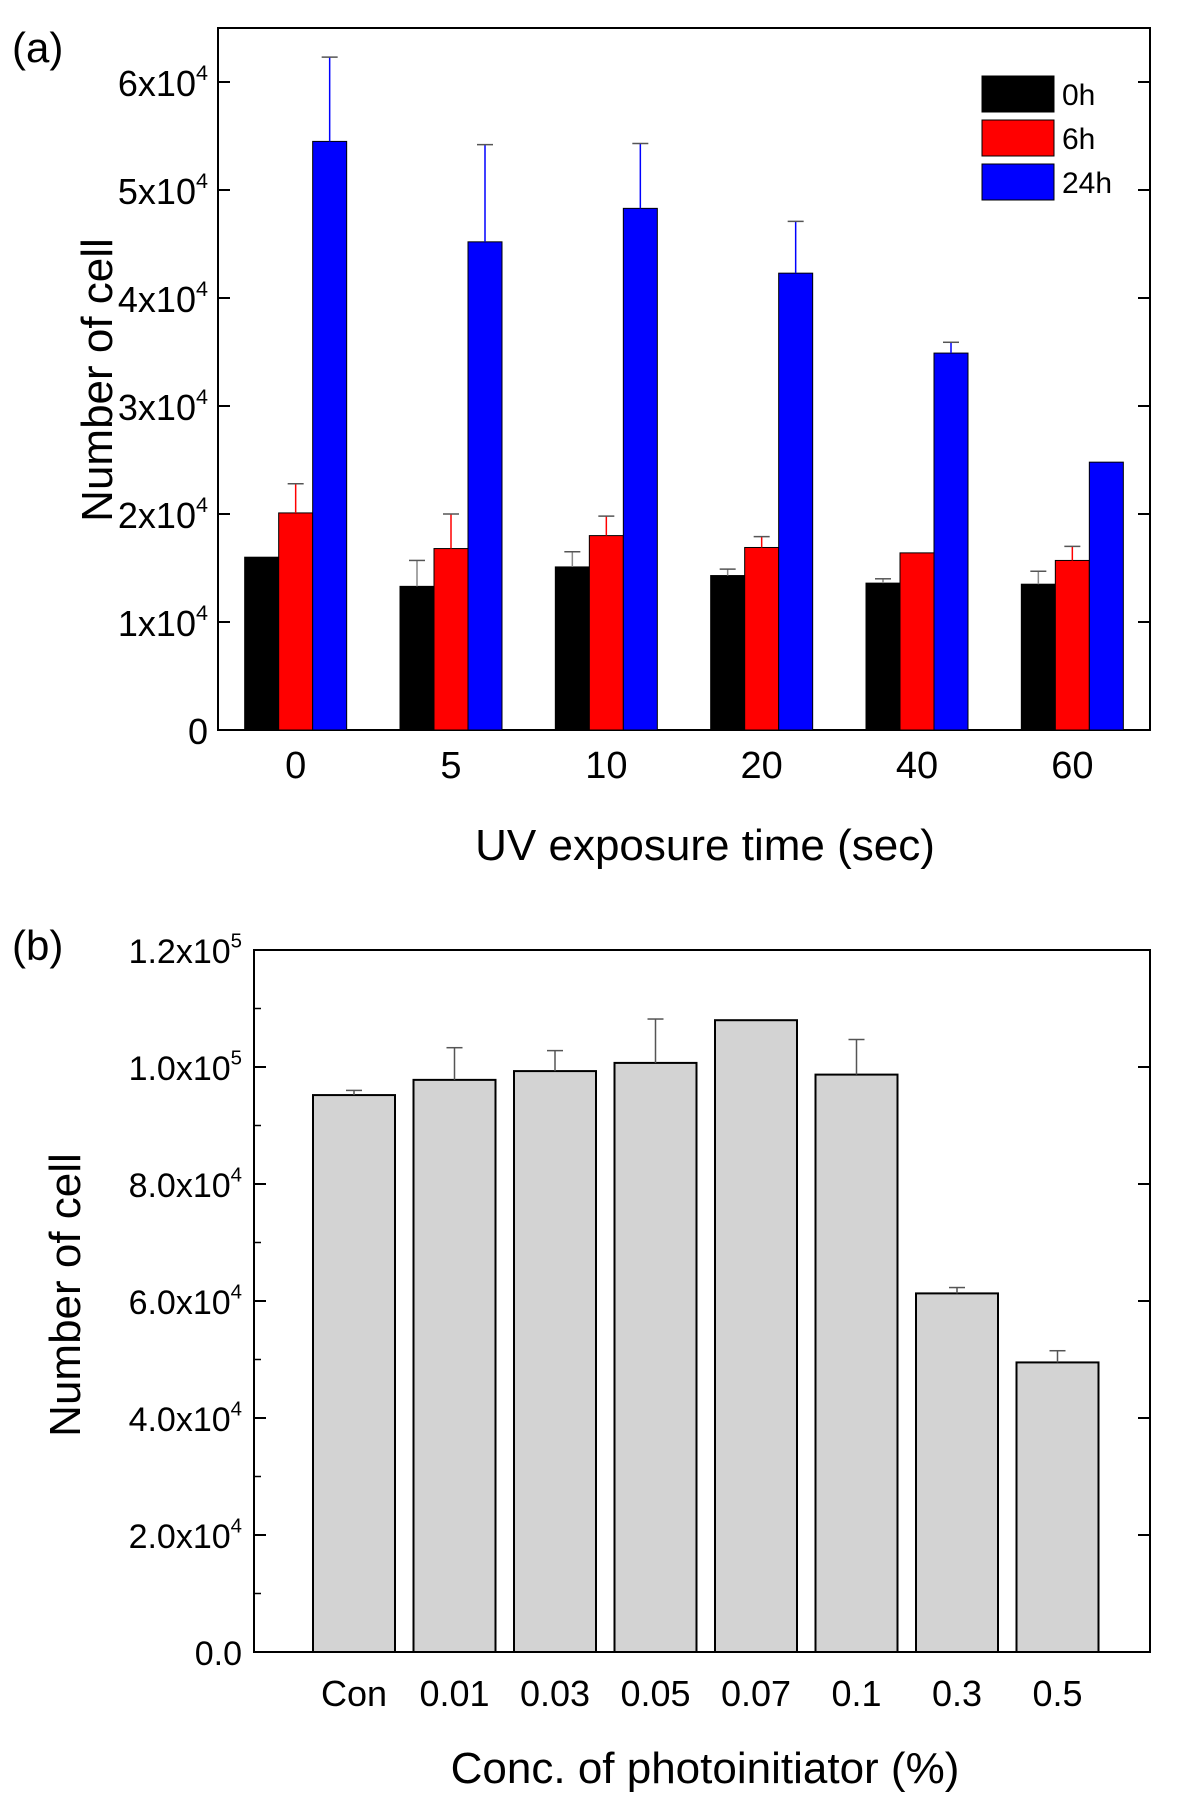 The height and width of the screenshot is (1818, 1181). Describe the element at coordinates (37, 47) in the screenshot. I see `panel-a-label: (a)` at that location.